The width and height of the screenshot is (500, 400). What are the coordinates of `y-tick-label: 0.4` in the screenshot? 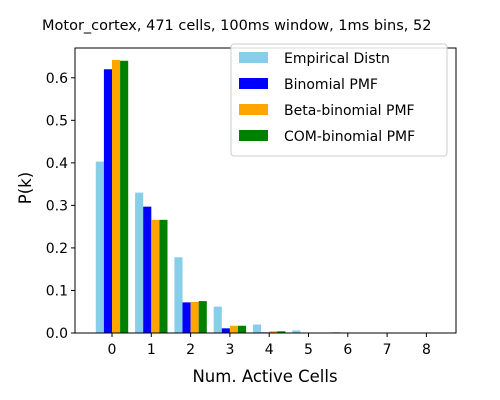 It's located at (57, 164).